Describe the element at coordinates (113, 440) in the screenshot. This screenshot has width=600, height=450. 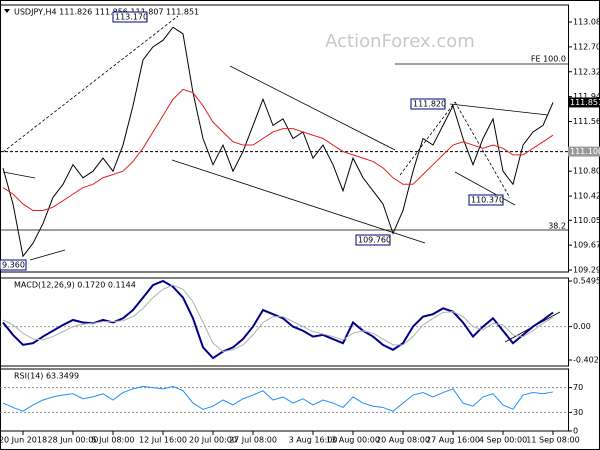
I see `x-tick-label: 5 Jul 08:00` at that location.